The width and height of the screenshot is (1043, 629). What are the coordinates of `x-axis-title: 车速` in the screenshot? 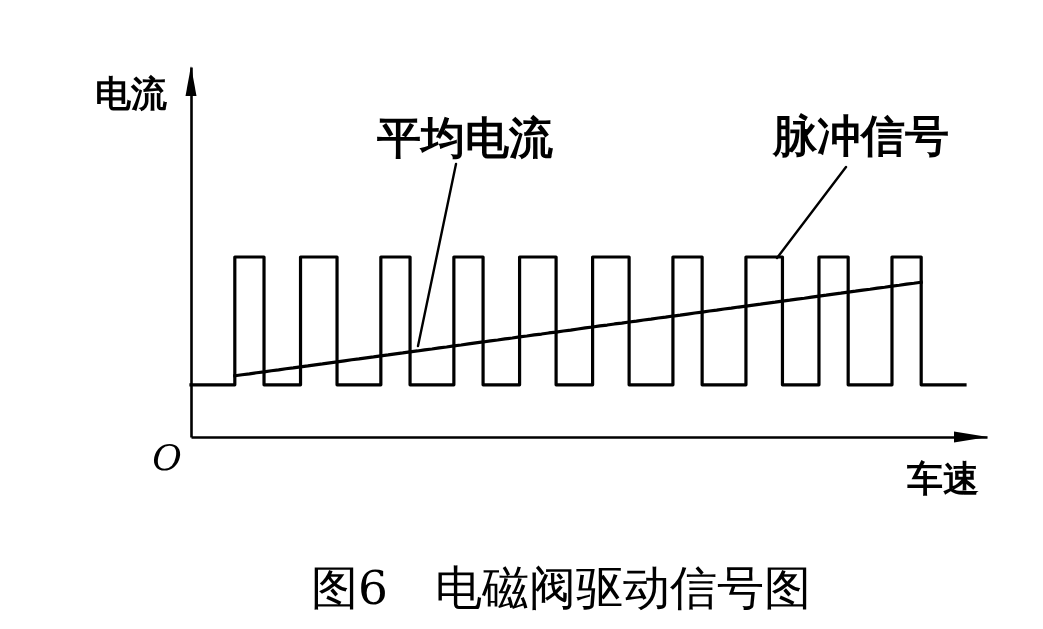 It's located at (942, 478).